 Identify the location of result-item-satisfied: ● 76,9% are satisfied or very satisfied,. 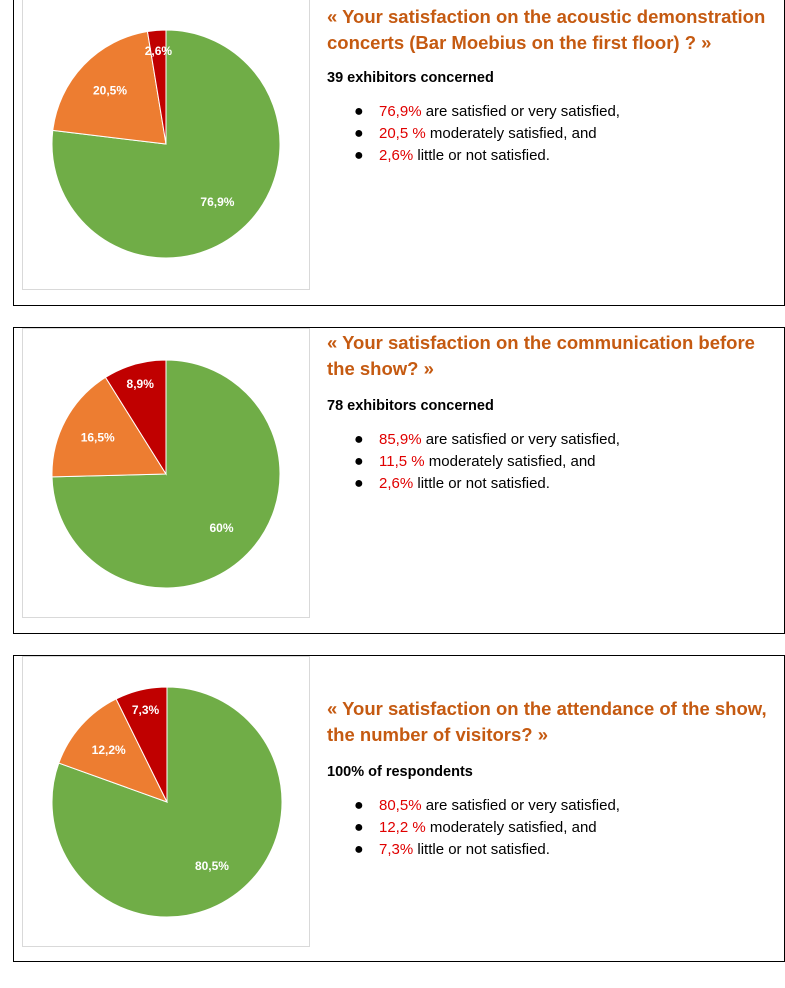
(550, 112).